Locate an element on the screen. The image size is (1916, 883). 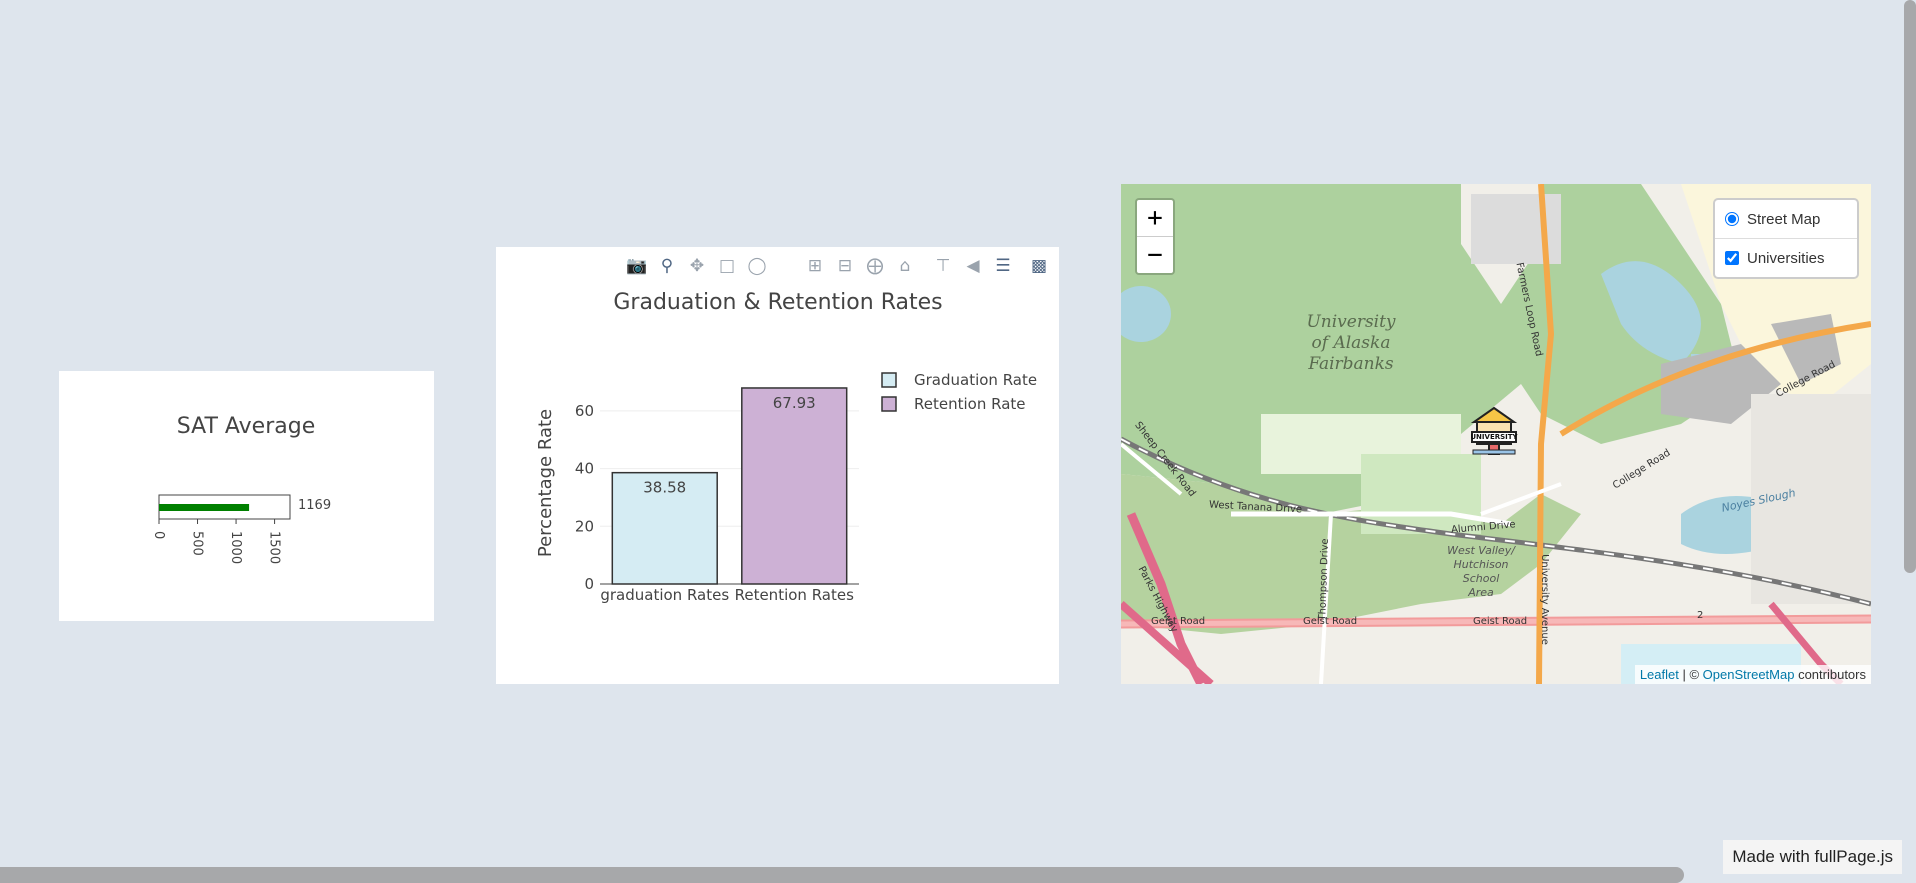
sat-title: SAT Average is located at coordinates (246, 426).